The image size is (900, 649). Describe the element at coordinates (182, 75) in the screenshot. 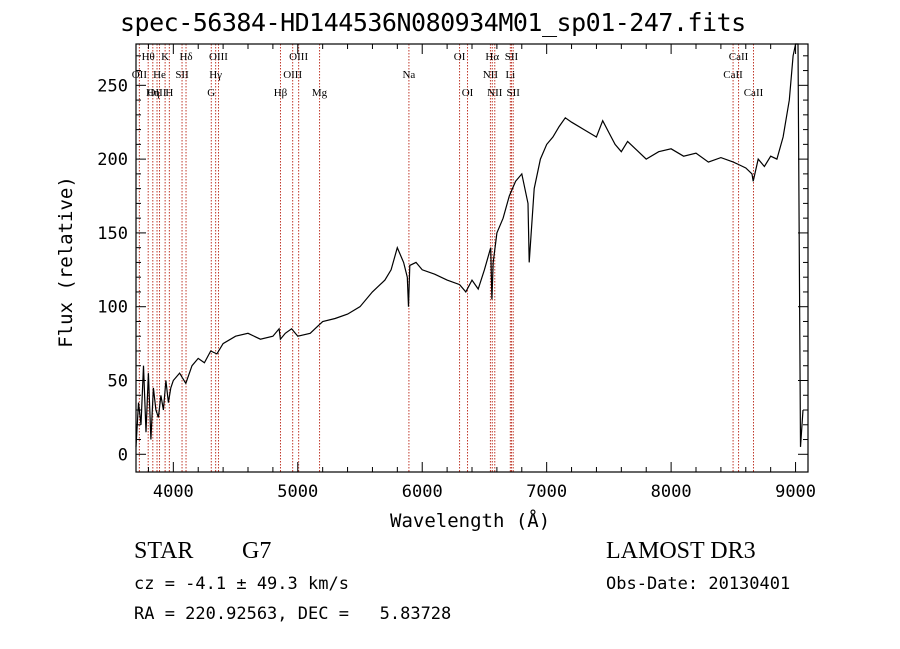

I see `line-label-7: SII` at that location.